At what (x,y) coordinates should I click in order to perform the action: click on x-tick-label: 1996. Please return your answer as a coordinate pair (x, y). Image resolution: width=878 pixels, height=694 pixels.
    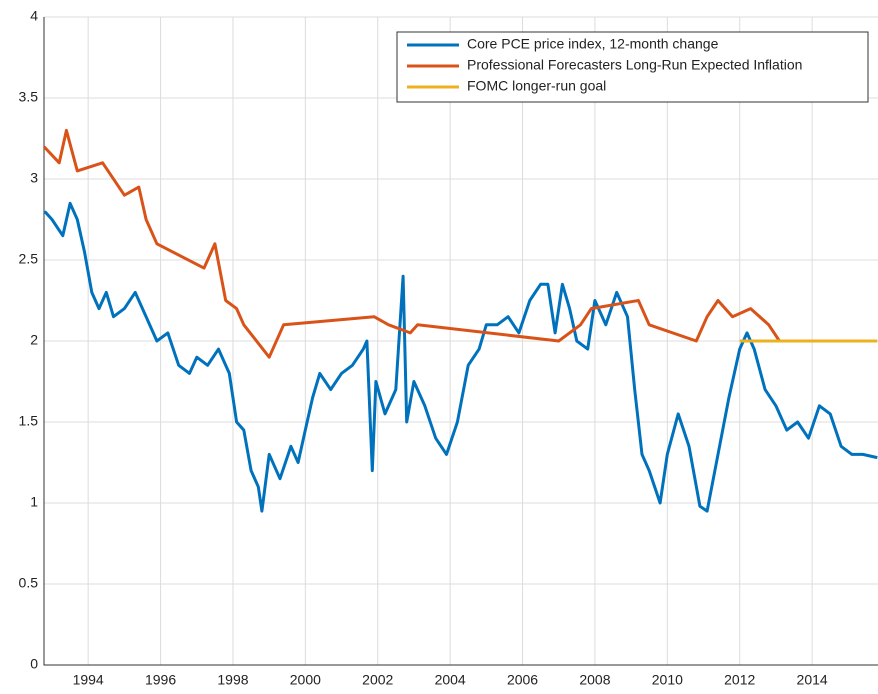
    Looking at the image, I should click on (160, 680).